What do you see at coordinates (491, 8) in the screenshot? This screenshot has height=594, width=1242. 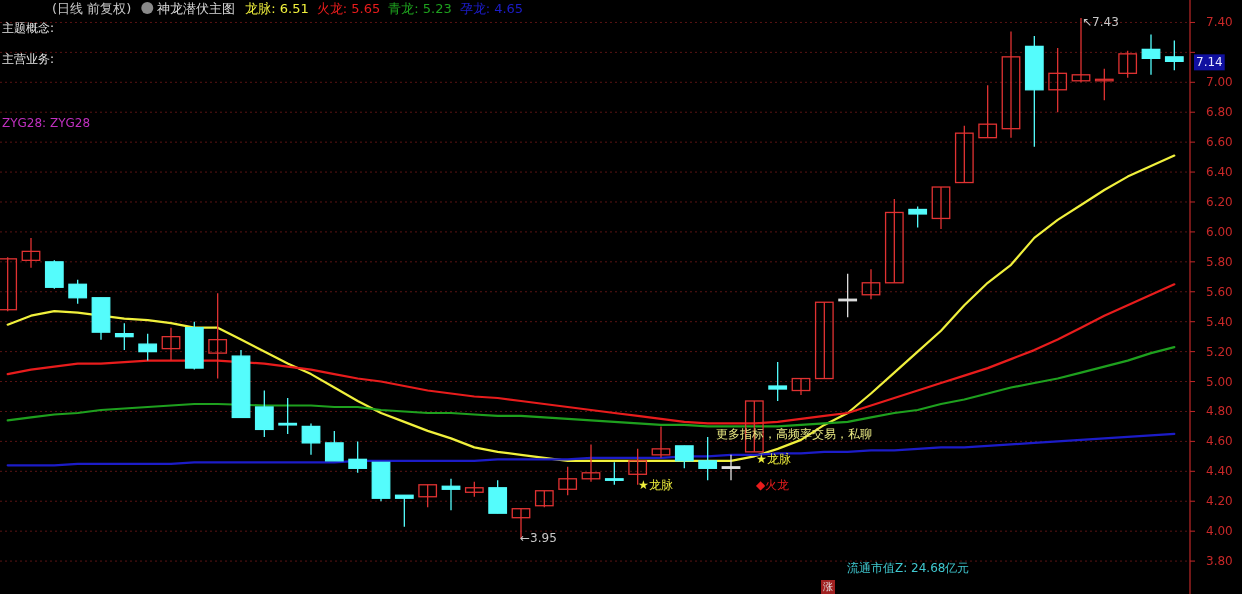 I see `text: 孕龙: 4.65` at bounding box center [491, 8].